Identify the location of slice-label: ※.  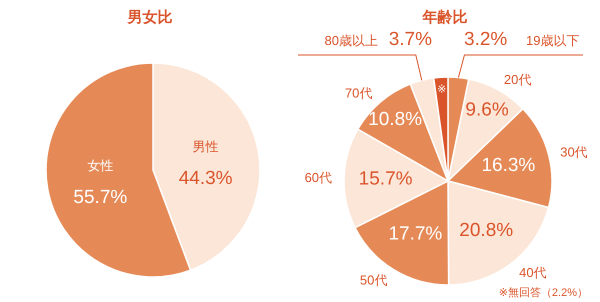
(441, 90).